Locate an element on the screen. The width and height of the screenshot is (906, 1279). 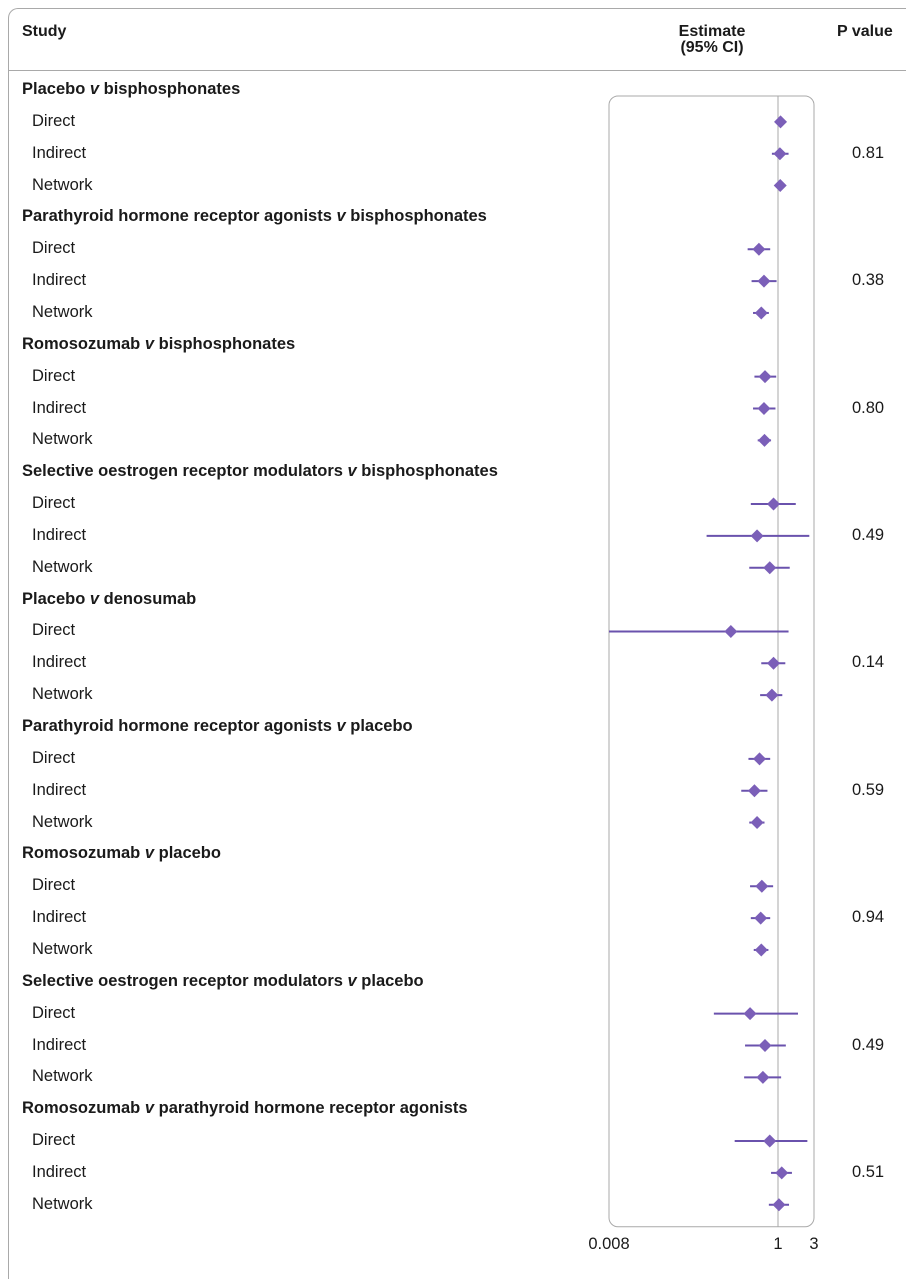
p-value: 0.38 is located at coordinates (868, 280).